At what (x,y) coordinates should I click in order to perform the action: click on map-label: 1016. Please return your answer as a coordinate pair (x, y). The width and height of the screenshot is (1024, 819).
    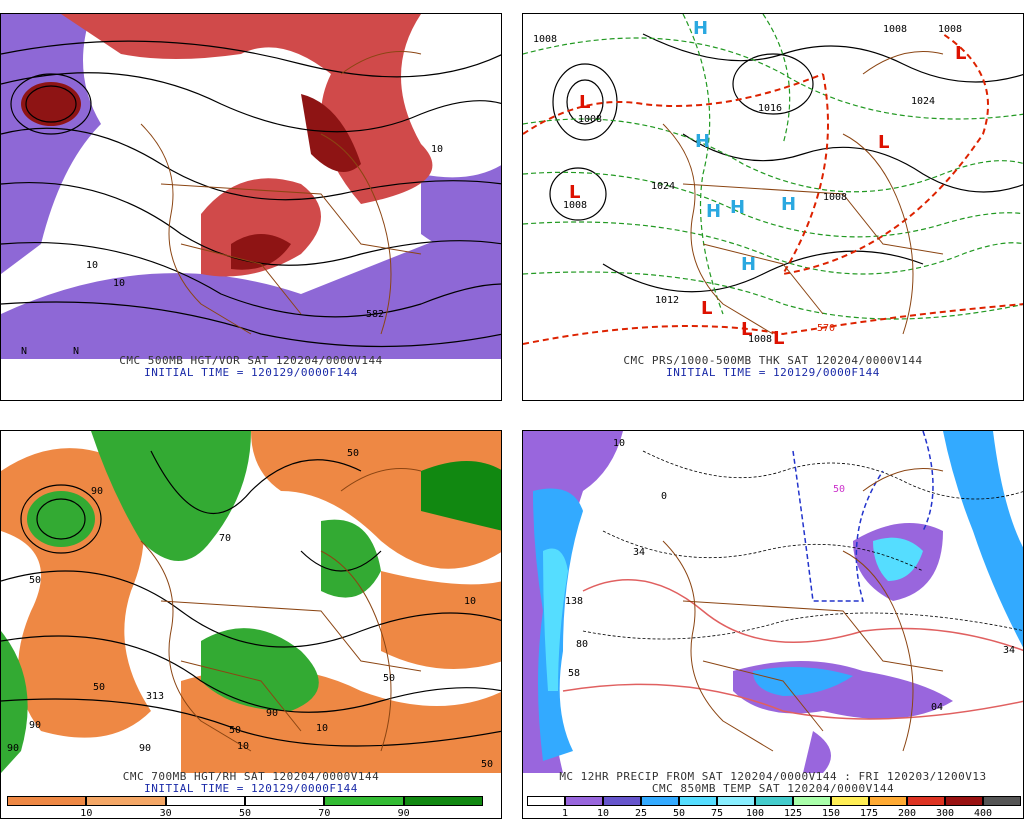
    Looking at the image, I should click on (770, 108).